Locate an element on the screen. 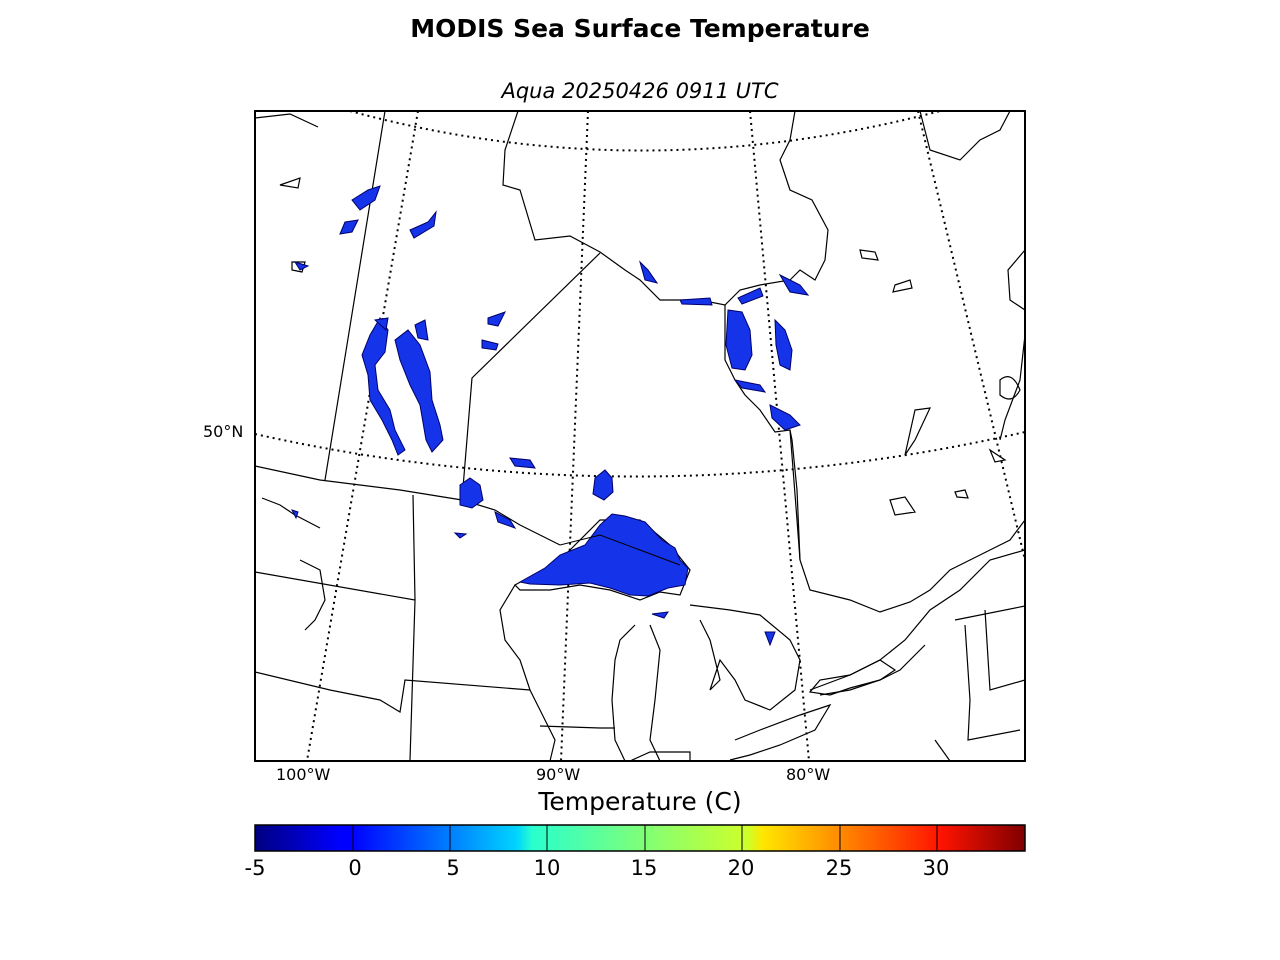 This screenshot has height=960, width=1280. wisconsin-coast is located at coordinates (527, 672).